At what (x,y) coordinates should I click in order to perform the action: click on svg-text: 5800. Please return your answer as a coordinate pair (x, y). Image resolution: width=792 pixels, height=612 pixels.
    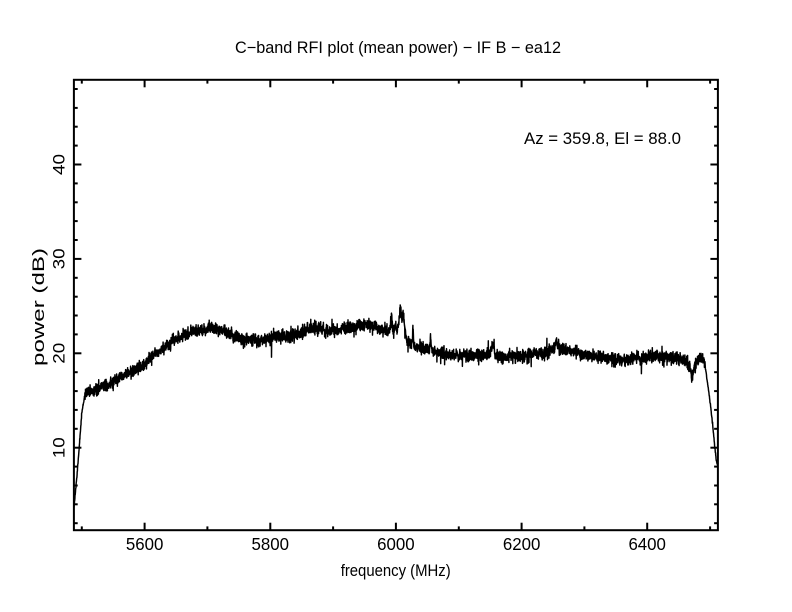
    Looking at the image, I should click on (271, 544).